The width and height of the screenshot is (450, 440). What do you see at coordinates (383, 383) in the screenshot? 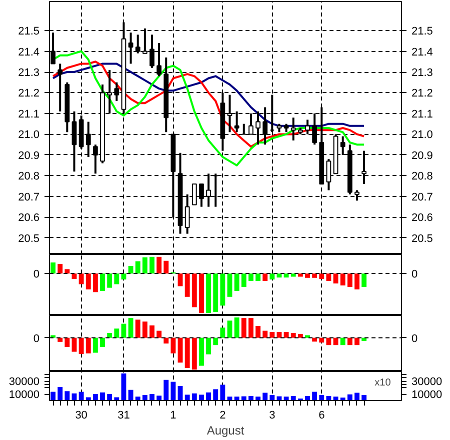
I see `text: x10` at bounding box center [383, 383].